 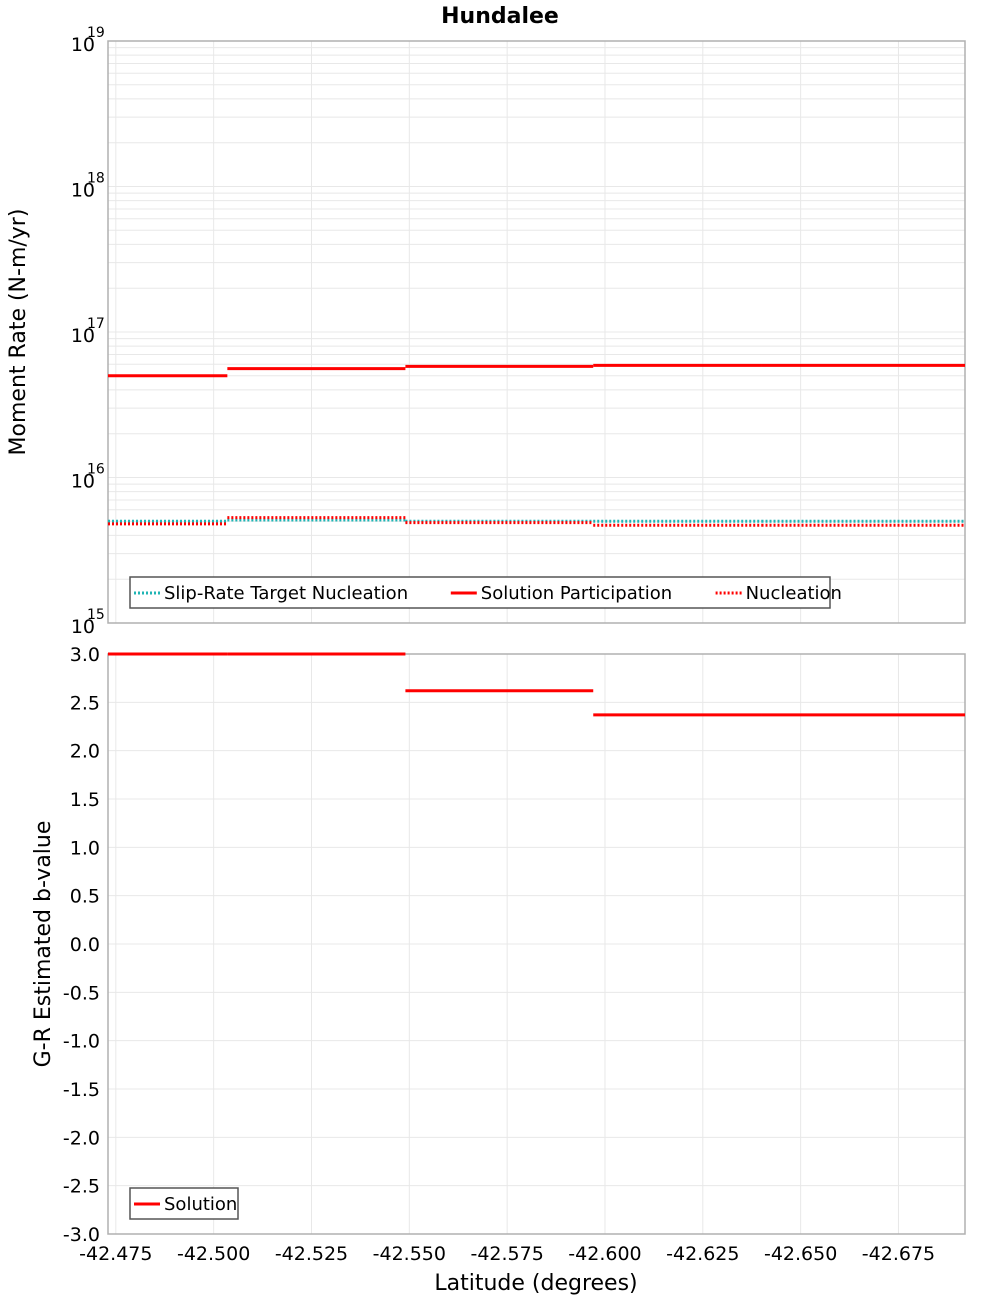 What do you see at coordinates (96, 615) in the screenshot?
I see `svg-text: 15` at bounding box center [96, 615].